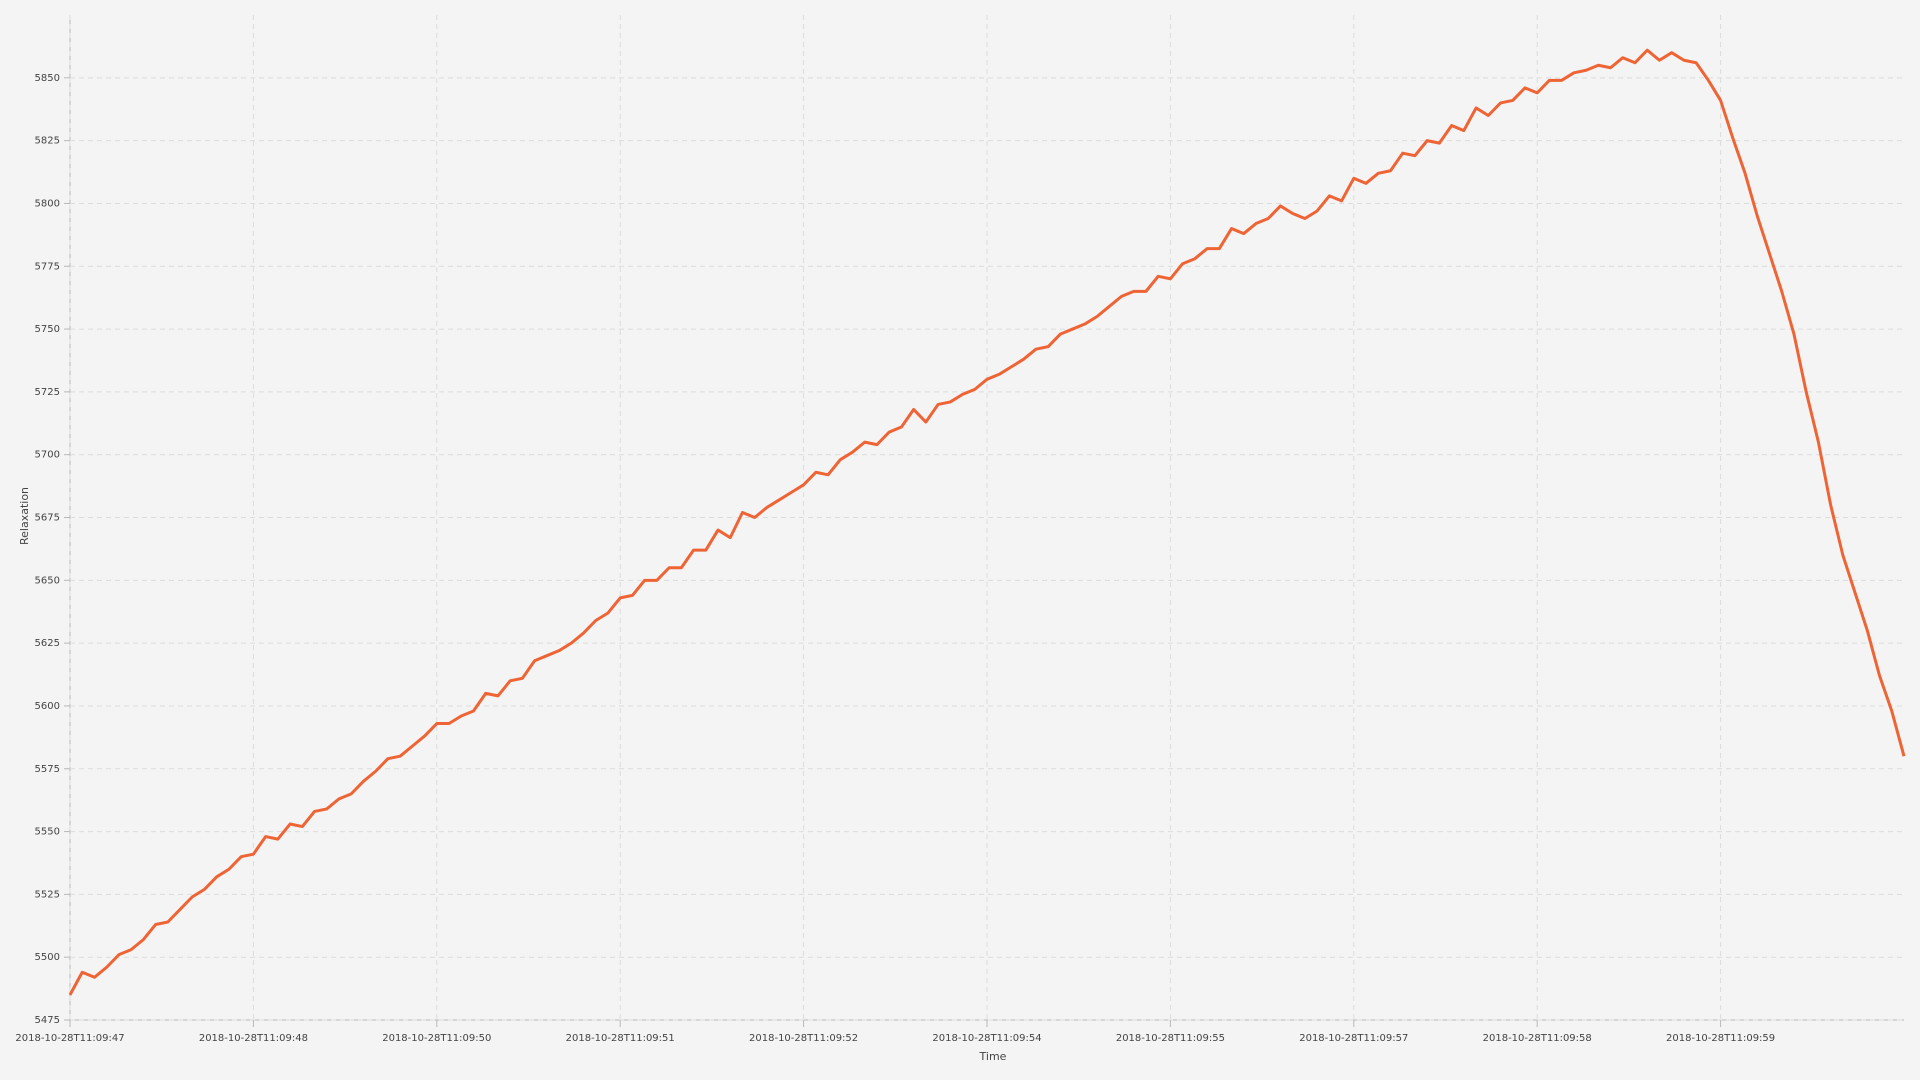  I want to click on x-tick-label: 2018-10-28T11:09:57, so click(1353, 1038).